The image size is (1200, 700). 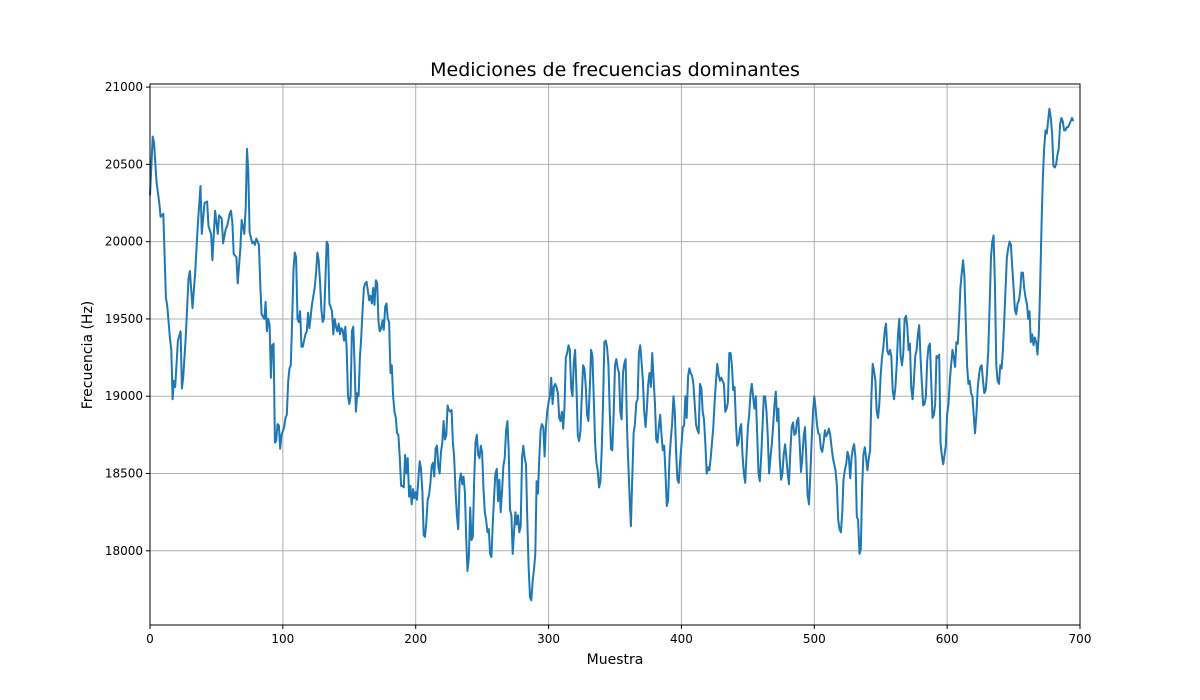 What do you see at coordinates (124, 164) in the screenshot?
I see `y-tick-label: 20500` at bounding box center [124, 164].